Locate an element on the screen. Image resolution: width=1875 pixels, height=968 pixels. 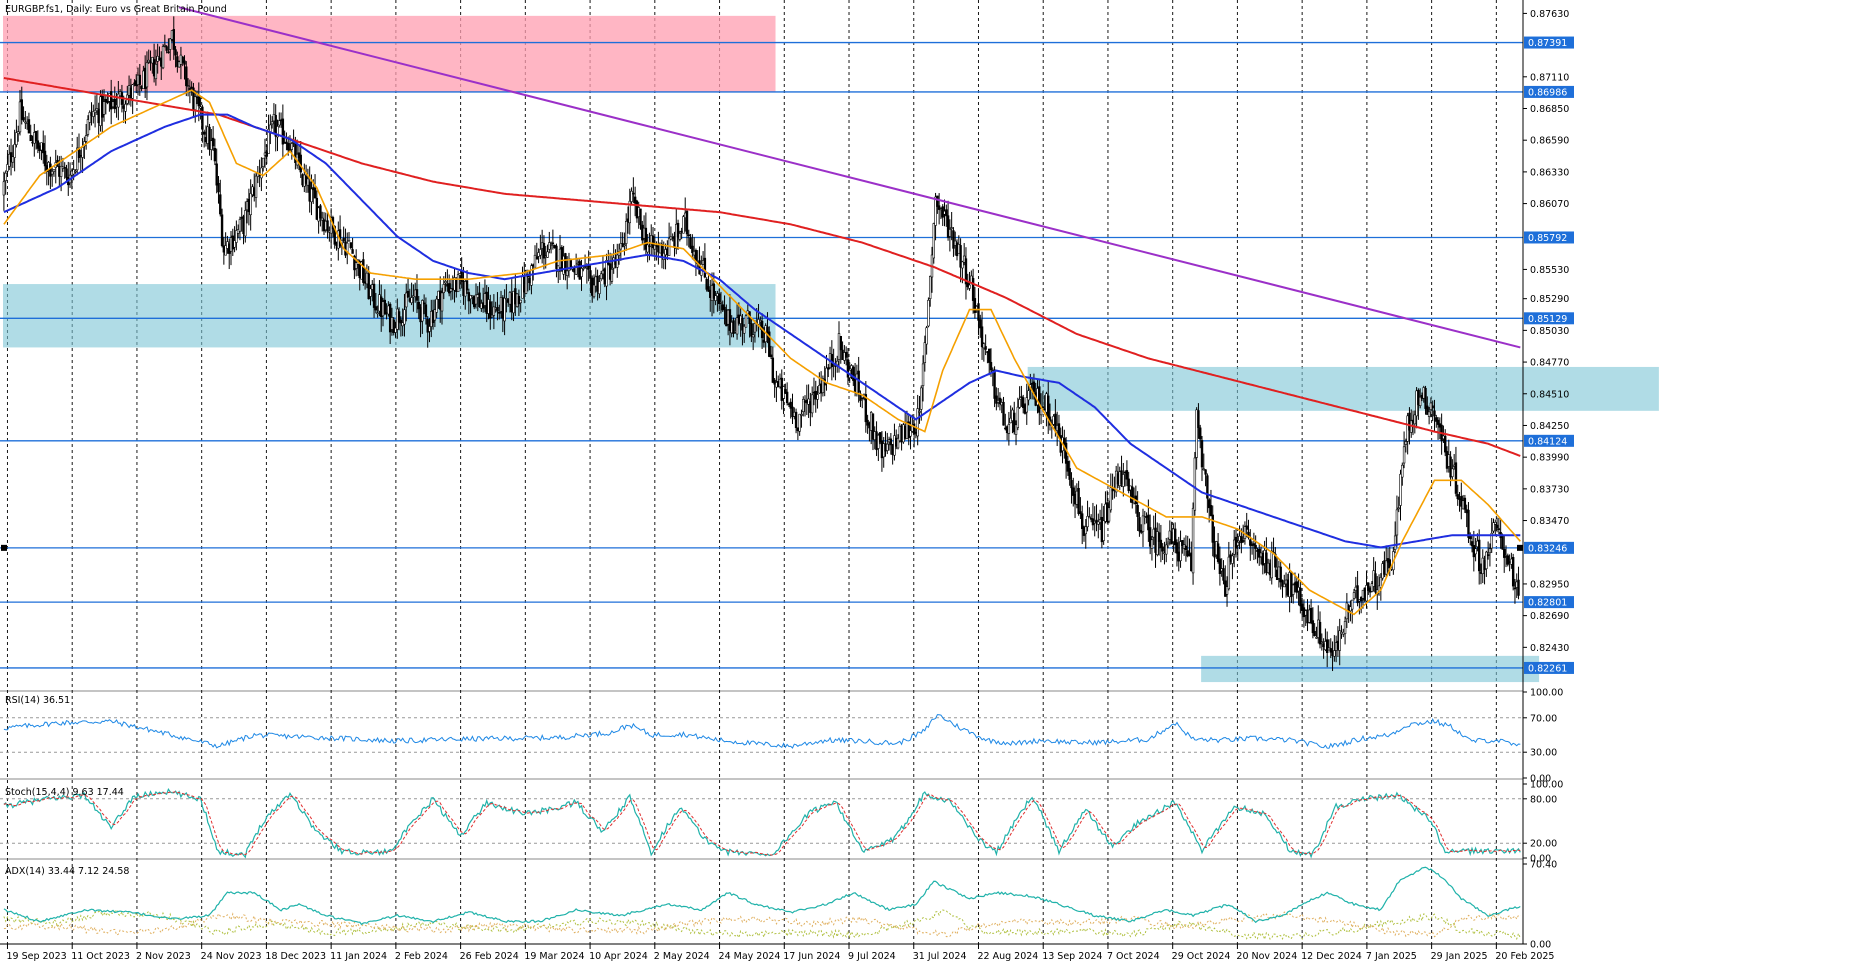
x-tick-label: 24 Nov 2023 is located at coordinates (231, 956).